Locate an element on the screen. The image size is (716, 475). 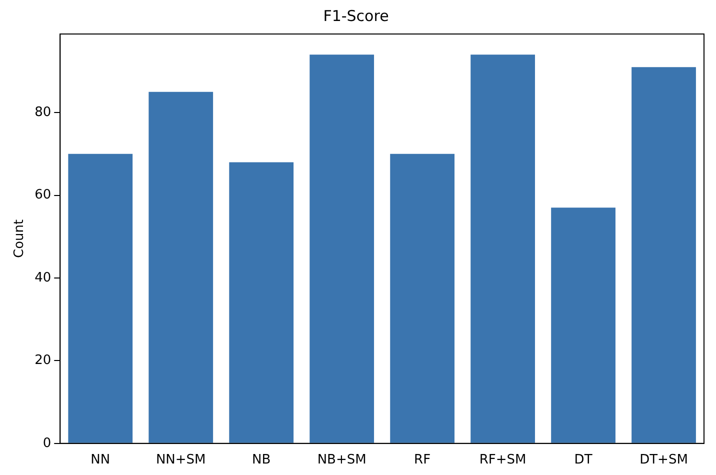
x-tick-label: DT+SM is located at coordinates (664, 460).